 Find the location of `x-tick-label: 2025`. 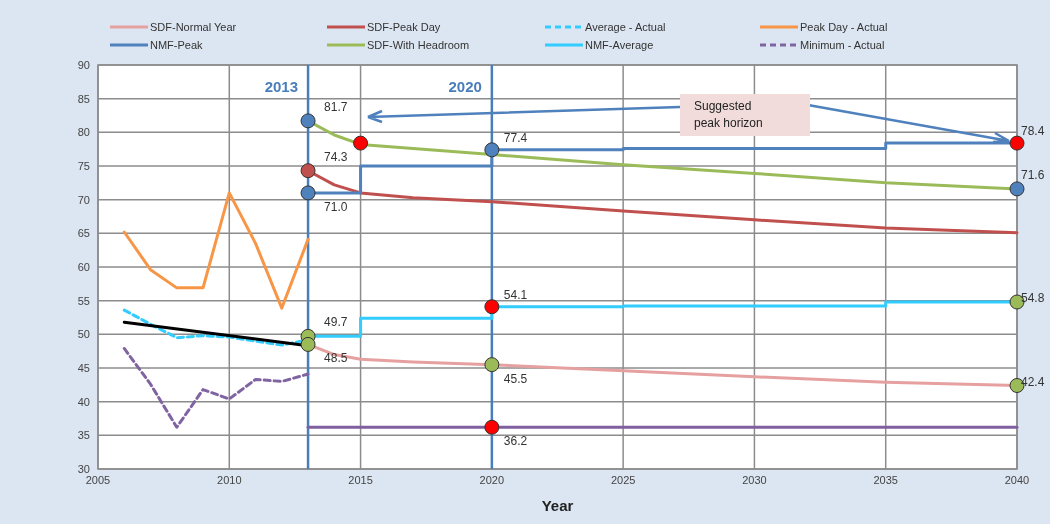

x-tick-label: 2025 is located at coordinates (623, 480).